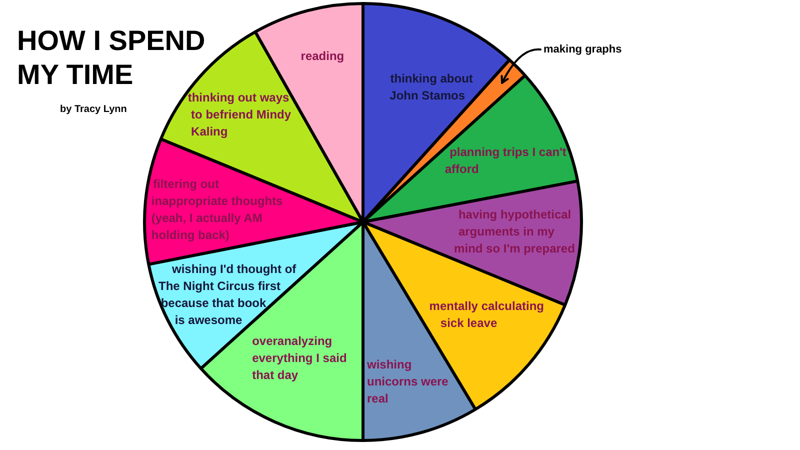 The height and width of the screenshot is (450, 800). I want to click on slice-label: thinking about John Stamos, so click(431, 87).